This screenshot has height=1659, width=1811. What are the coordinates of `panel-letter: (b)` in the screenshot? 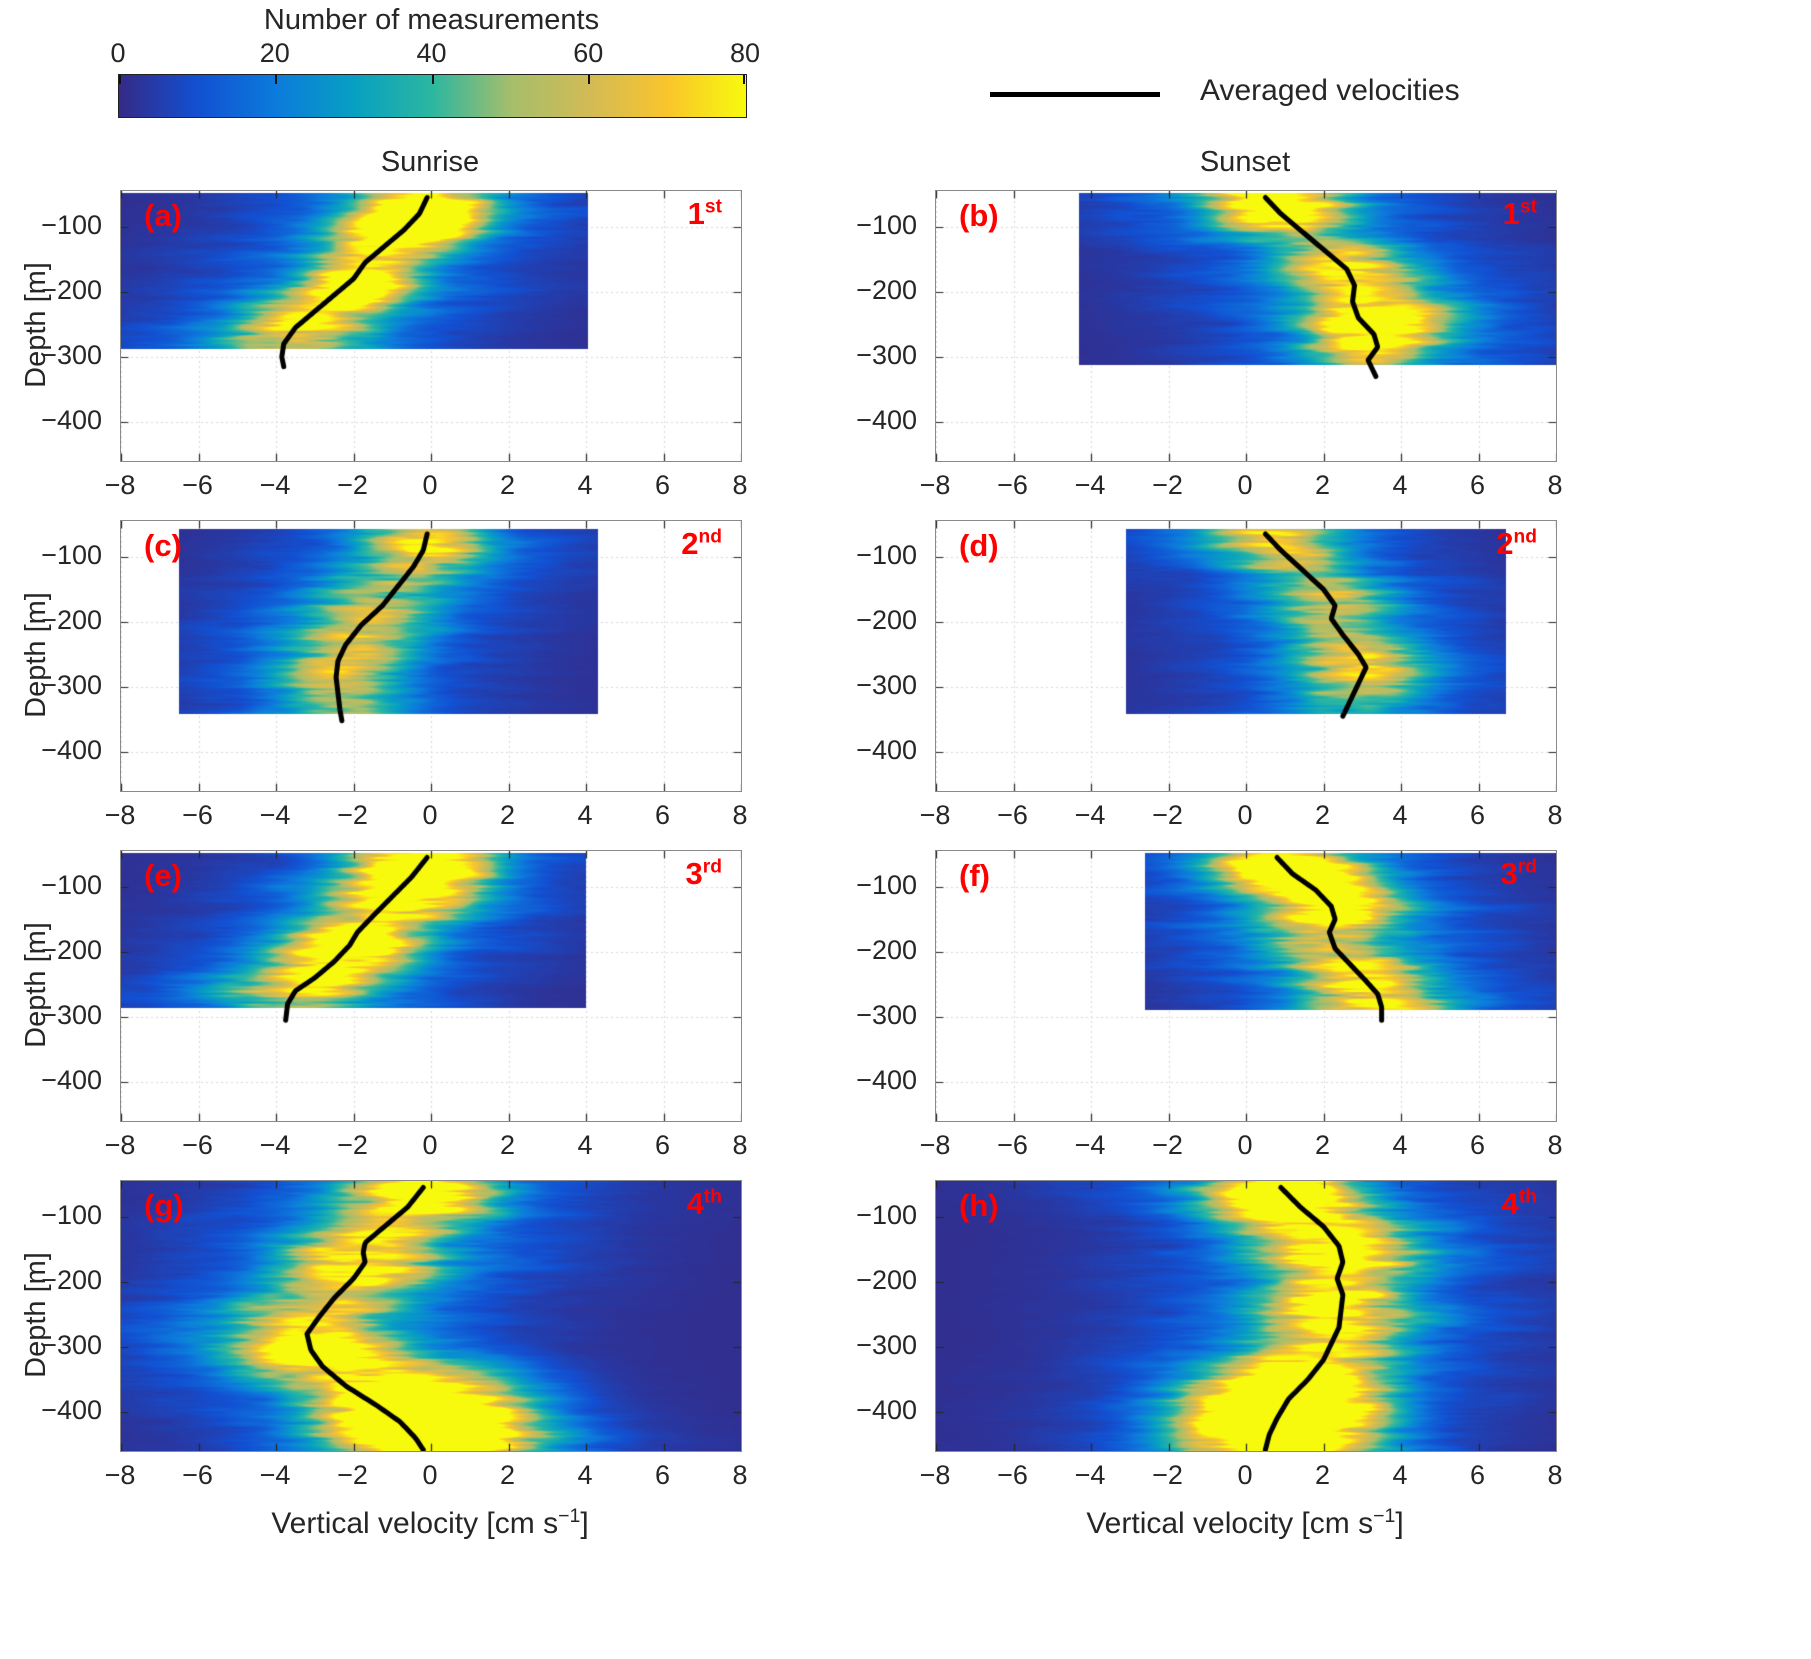 It's located at (979, 215).